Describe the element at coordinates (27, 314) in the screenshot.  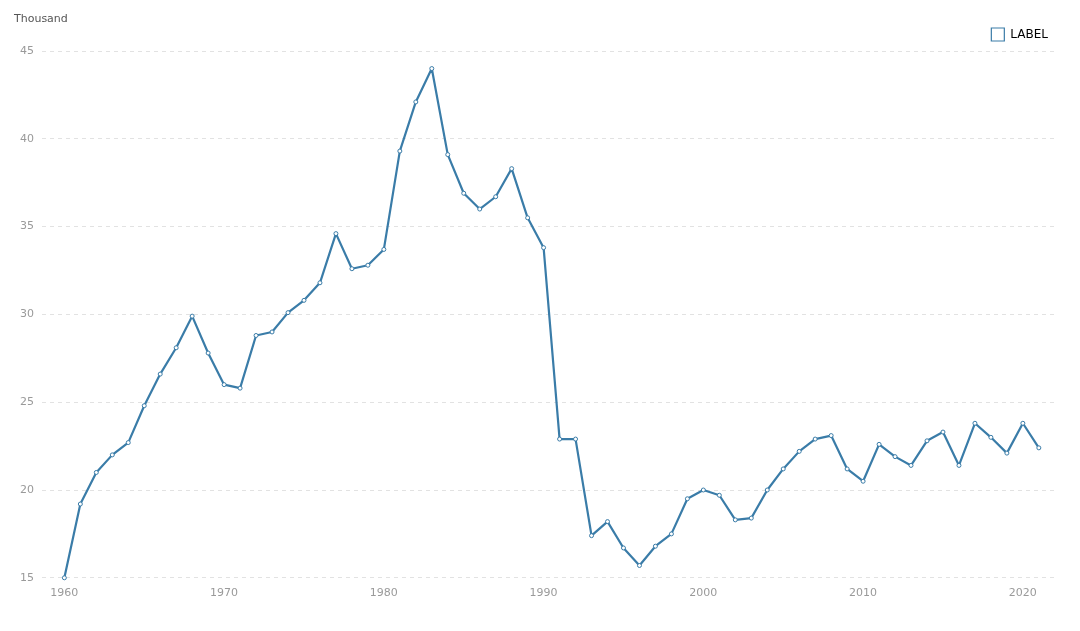
I see `y-tick-label: 30` at that location.